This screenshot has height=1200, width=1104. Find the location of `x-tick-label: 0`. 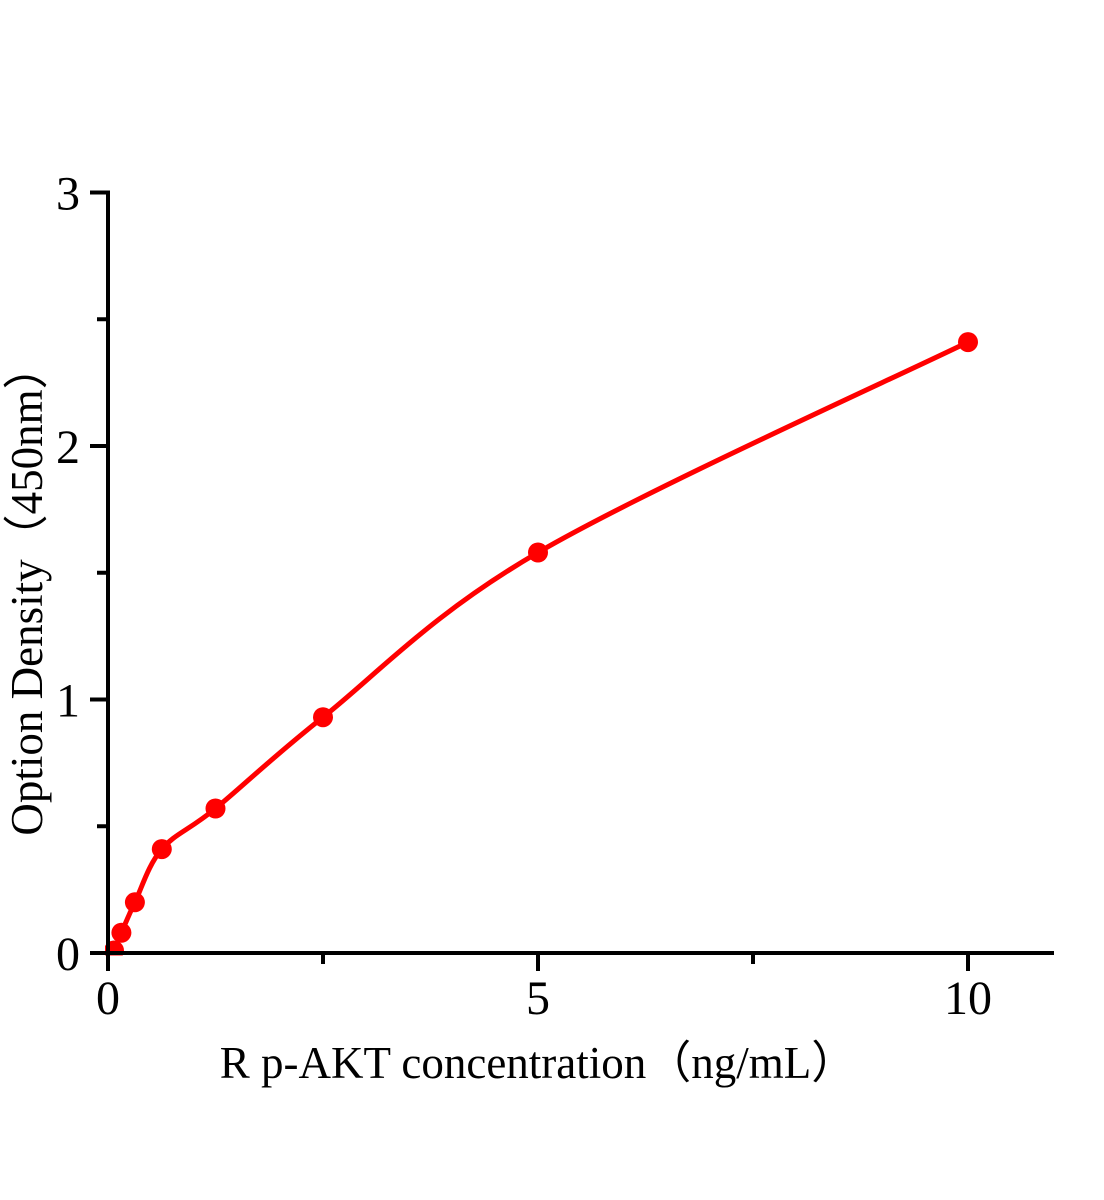

x-tick-label: 0 is located at coordinates (108, 998).